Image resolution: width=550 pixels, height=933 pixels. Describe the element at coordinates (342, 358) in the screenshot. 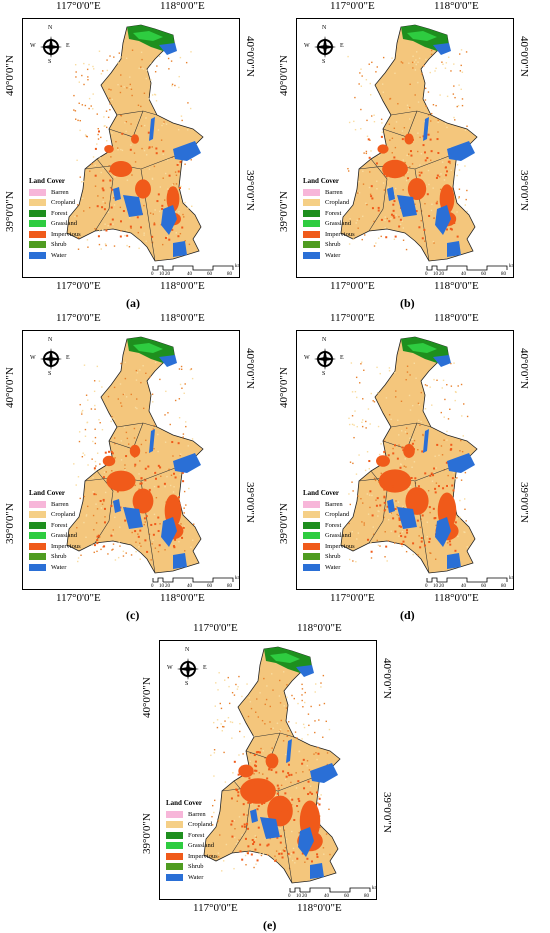

I see `compass-e: E` at that location.